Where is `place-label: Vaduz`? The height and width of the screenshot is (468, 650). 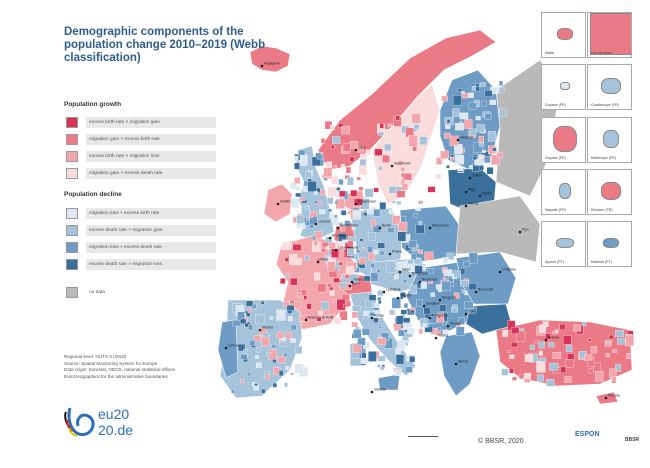 place-label: Vaduz is located at coordinates (359, 280).